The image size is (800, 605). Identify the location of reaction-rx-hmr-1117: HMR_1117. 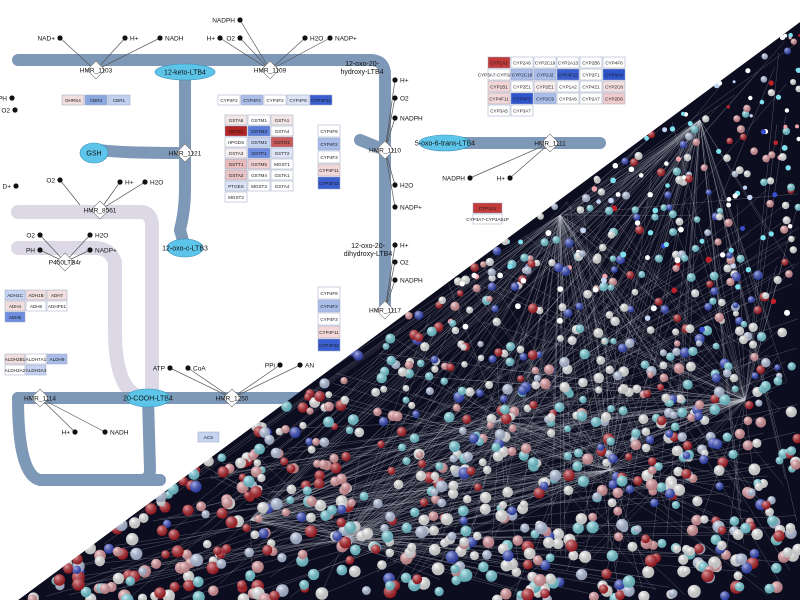
(385, 310).